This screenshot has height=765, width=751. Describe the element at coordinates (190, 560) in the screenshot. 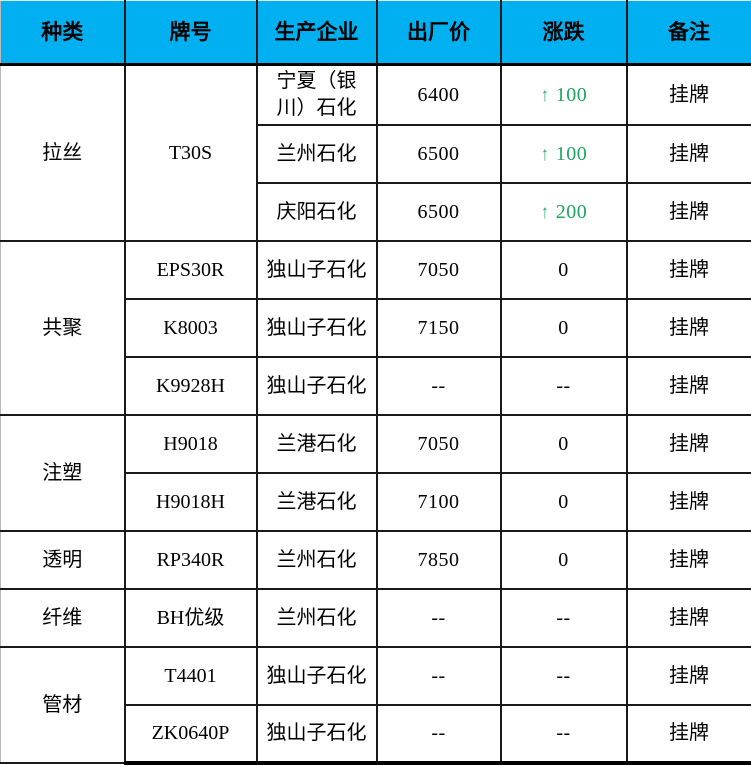

I see `cell-grade: RP340R` at that location.